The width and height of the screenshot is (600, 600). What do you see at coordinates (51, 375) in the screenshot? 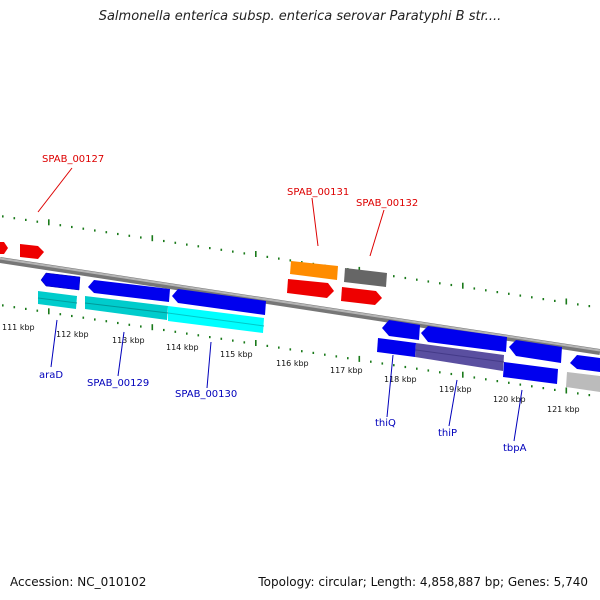
I see `label-arad: araD` at bounding box center [51, 375].